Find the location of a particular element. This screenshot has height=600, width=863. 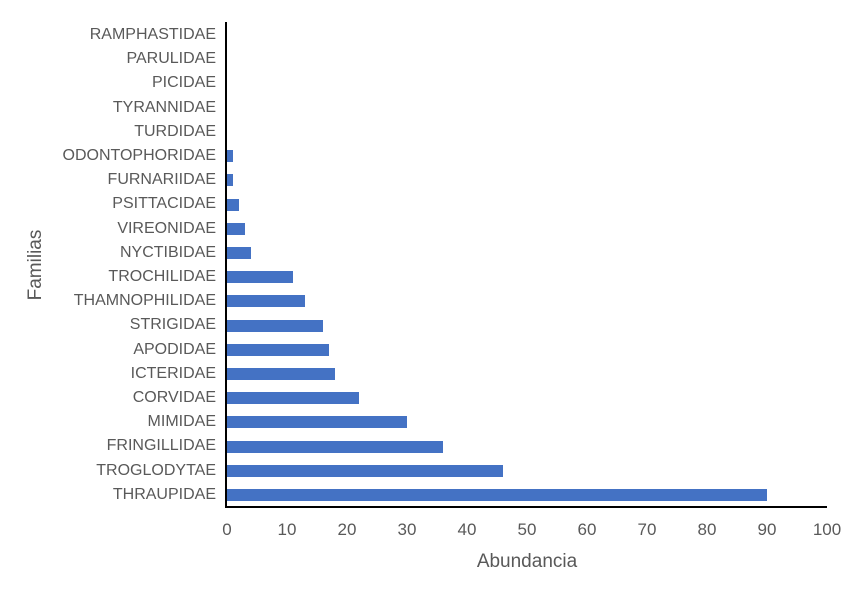

category-label-corvidae: CORVIDAE is located at coordinates (174, 398).